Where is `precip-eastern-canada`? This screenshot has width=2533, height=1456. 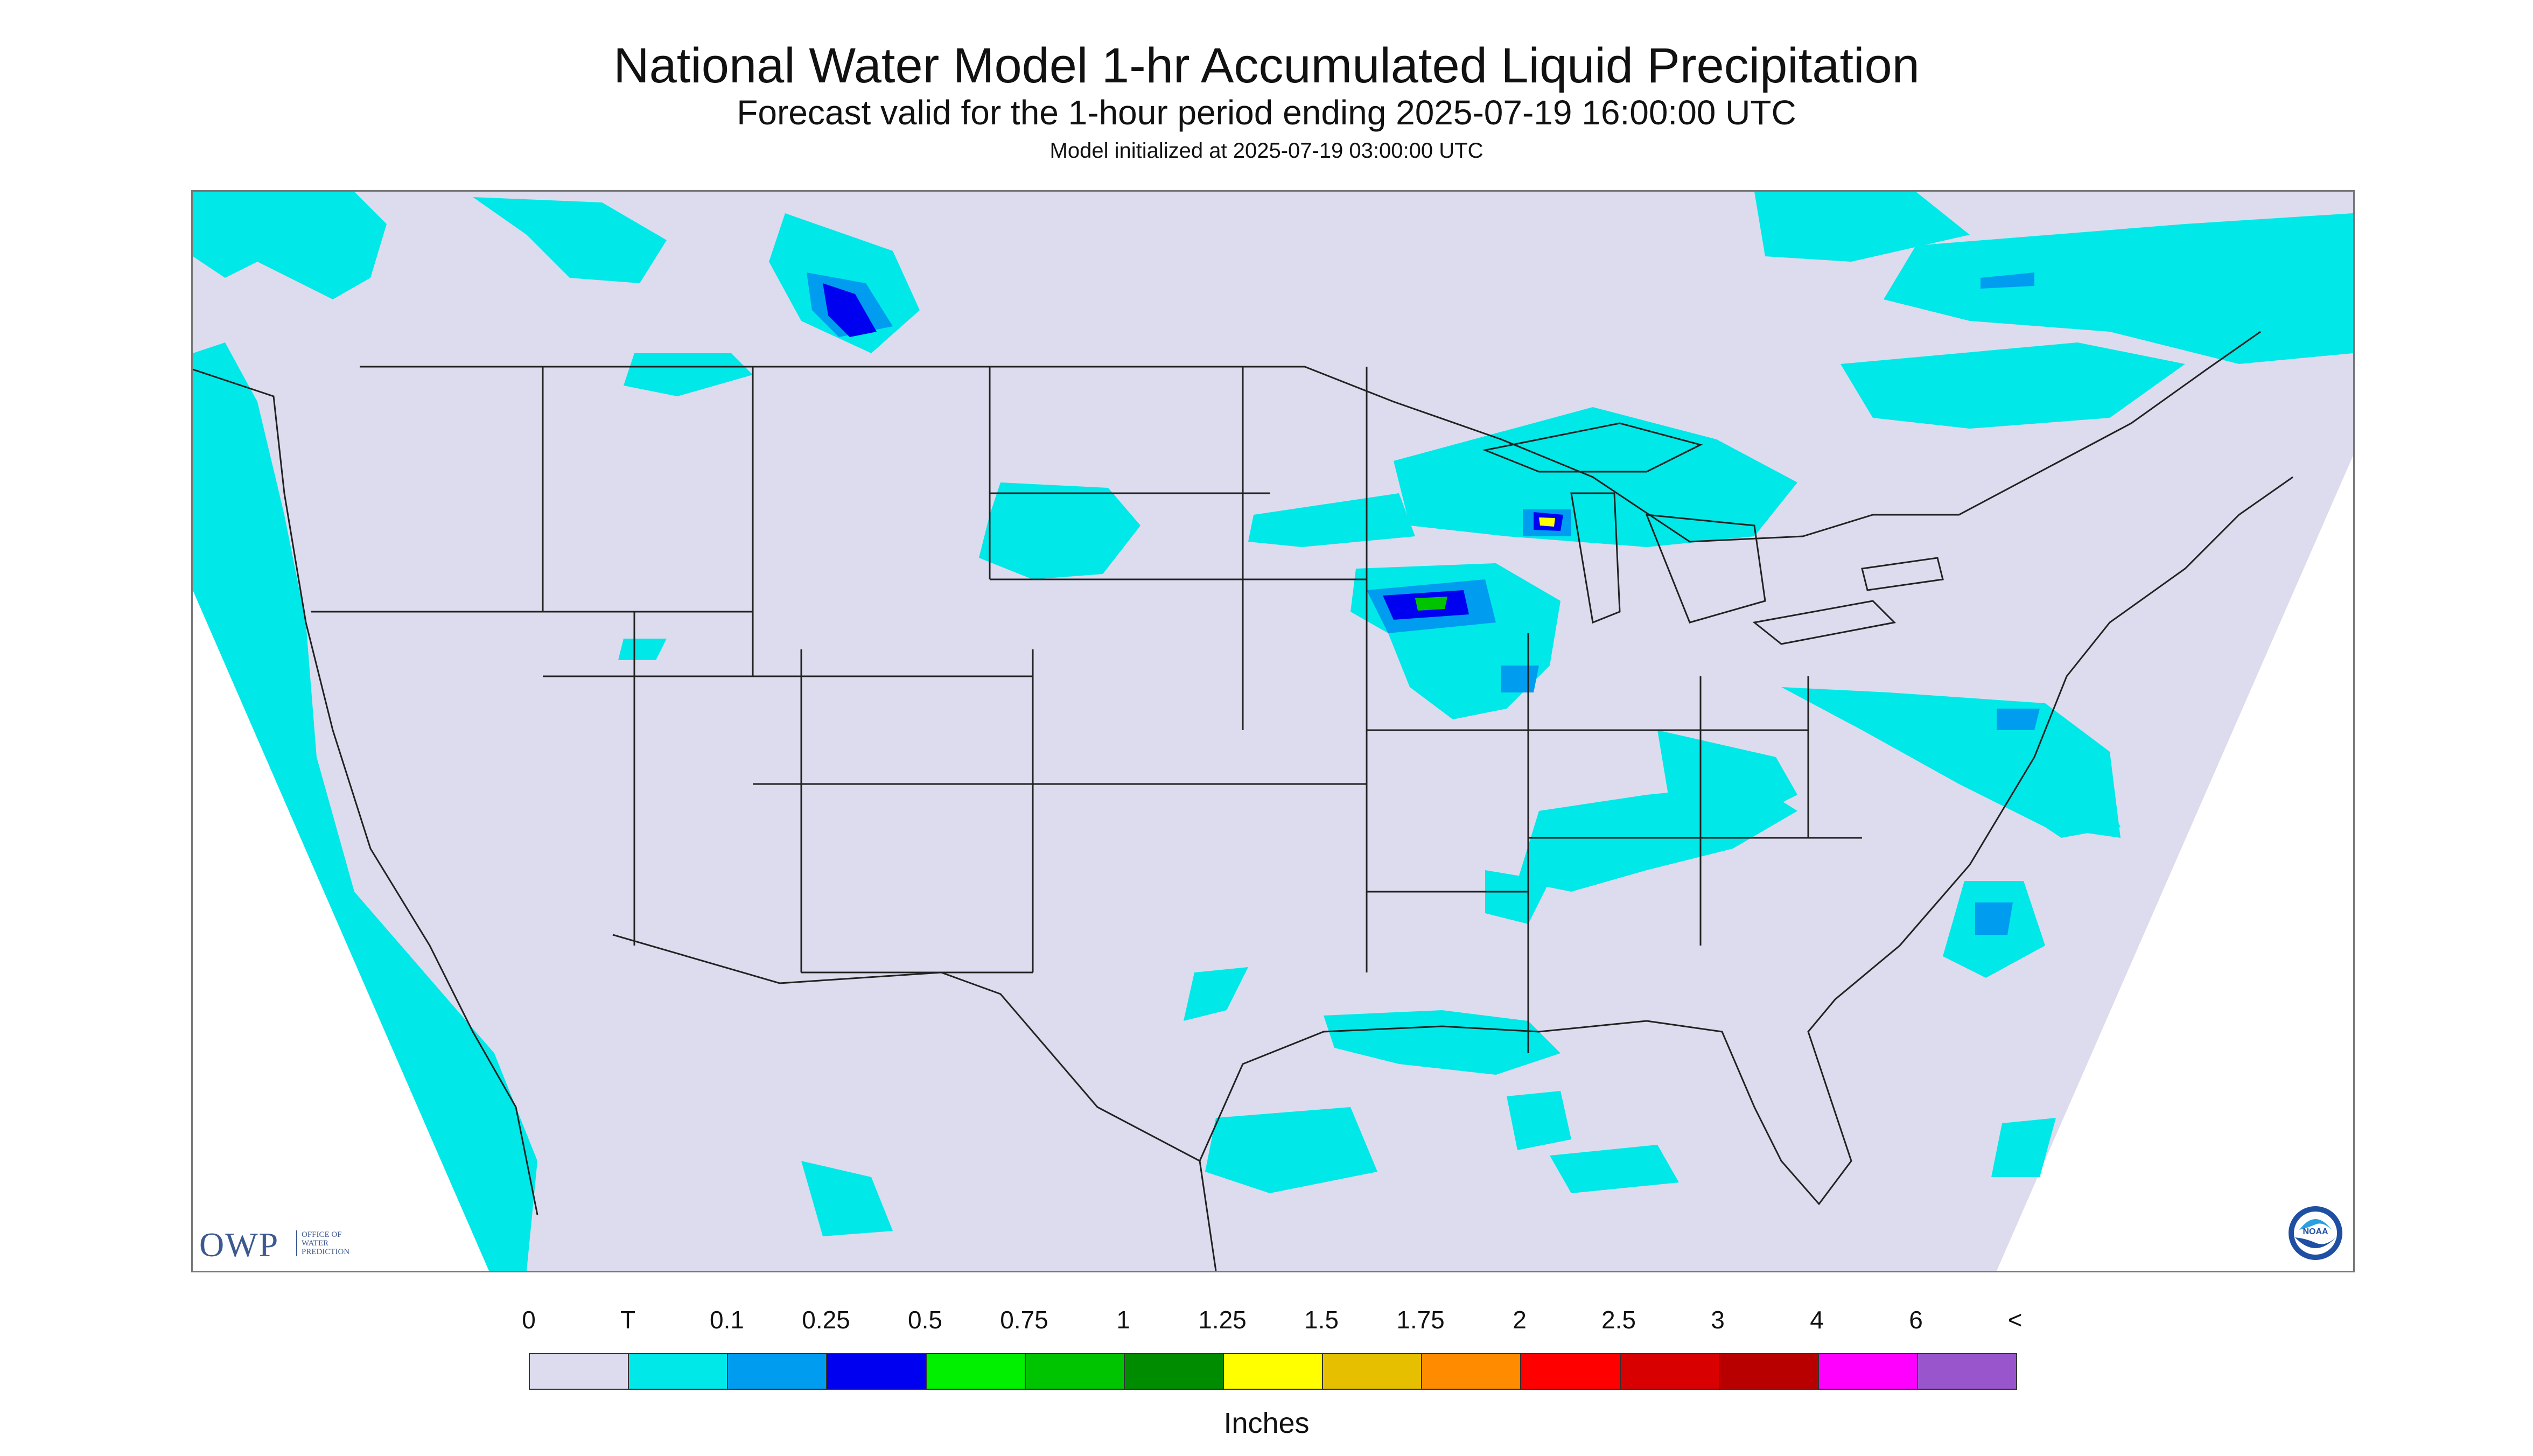 precip-eastern-canada is located at coordinates (1862, 227).